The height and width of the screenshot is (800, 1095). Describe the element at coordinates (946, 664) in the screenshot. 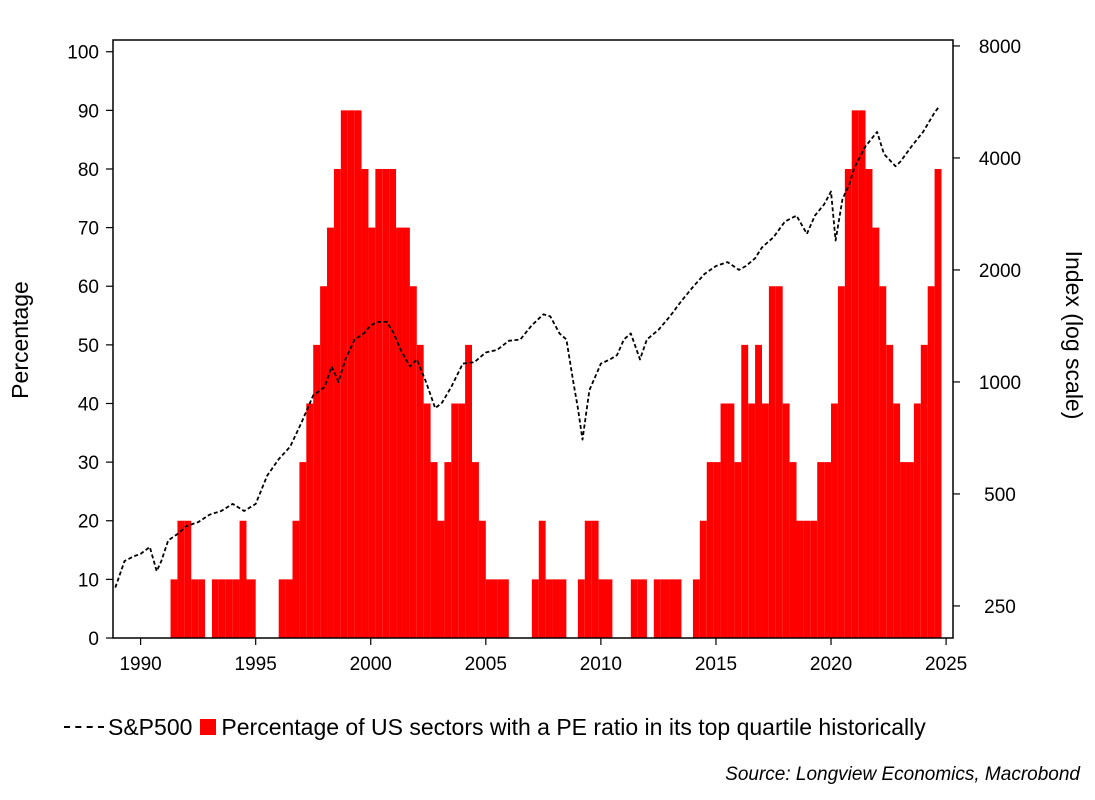

I see `x-tick-label: 2025` at that location.